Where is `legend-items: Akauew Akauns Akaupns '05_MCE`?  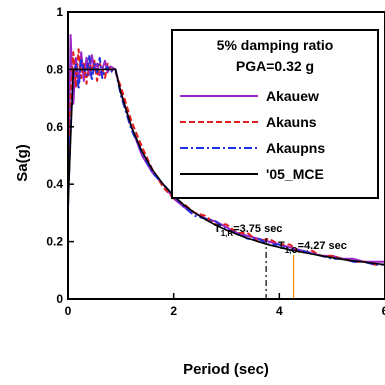
legend-items: Akauew Akauns Akaupns '05_MCE is located at coordinates (252, 135).